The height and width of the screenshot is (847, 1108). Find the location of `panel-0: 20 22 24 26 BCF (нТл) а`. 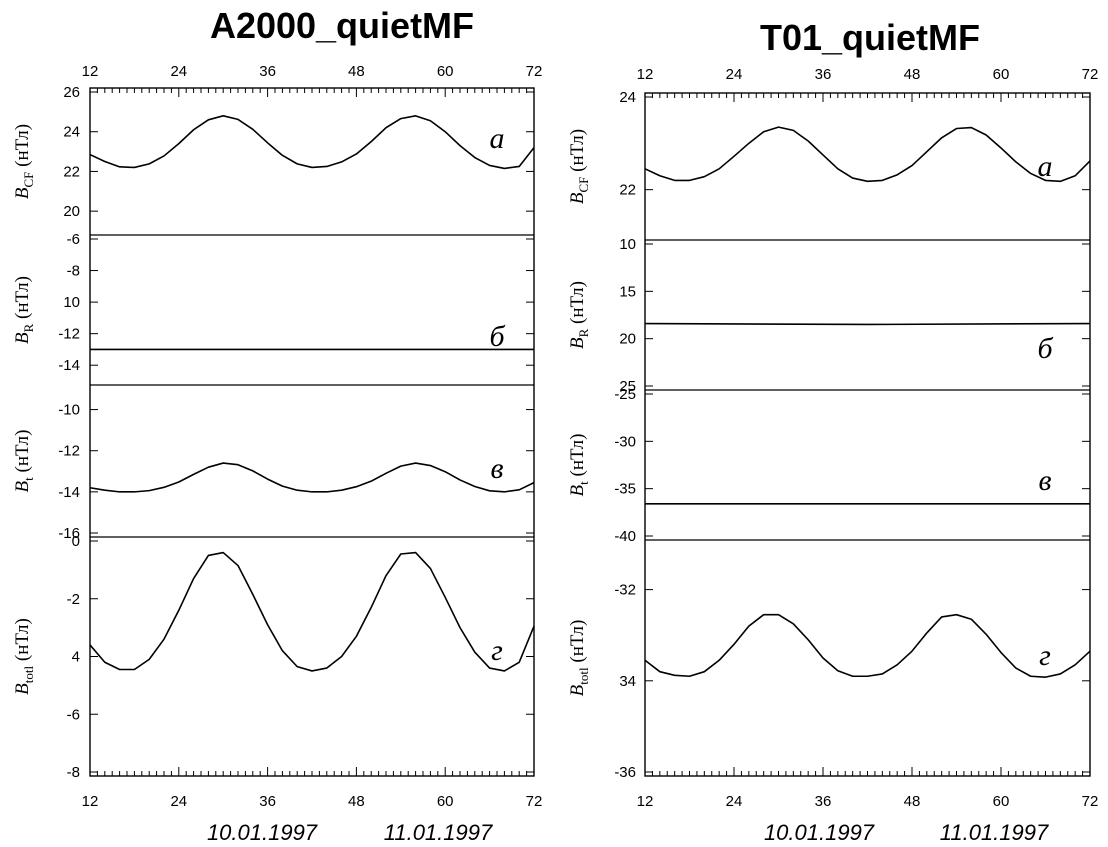

panel-0: 20 22 24 26 BCF (нТл) а is located at coordinates (273, 152).